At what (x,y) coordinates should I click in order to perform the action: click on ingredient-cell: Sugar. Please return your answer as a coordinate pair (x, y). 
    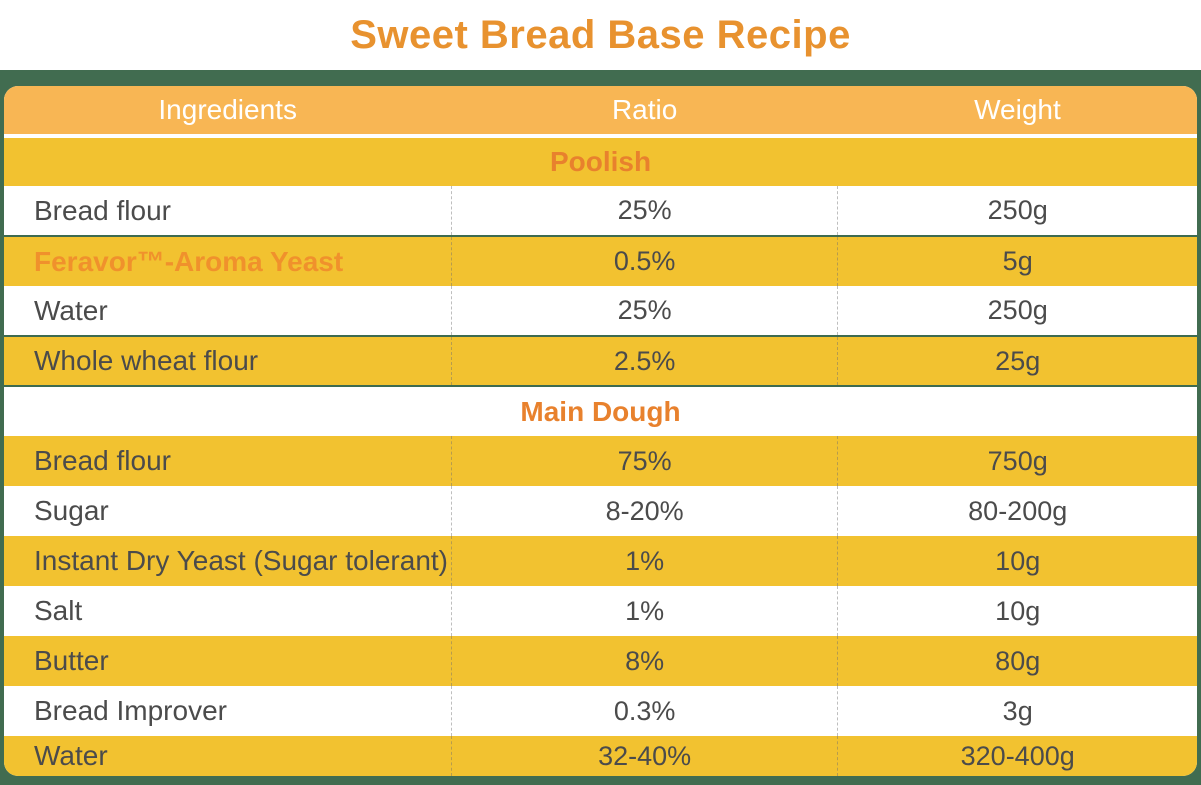
    Looking at the image, I should click on (228, 511).